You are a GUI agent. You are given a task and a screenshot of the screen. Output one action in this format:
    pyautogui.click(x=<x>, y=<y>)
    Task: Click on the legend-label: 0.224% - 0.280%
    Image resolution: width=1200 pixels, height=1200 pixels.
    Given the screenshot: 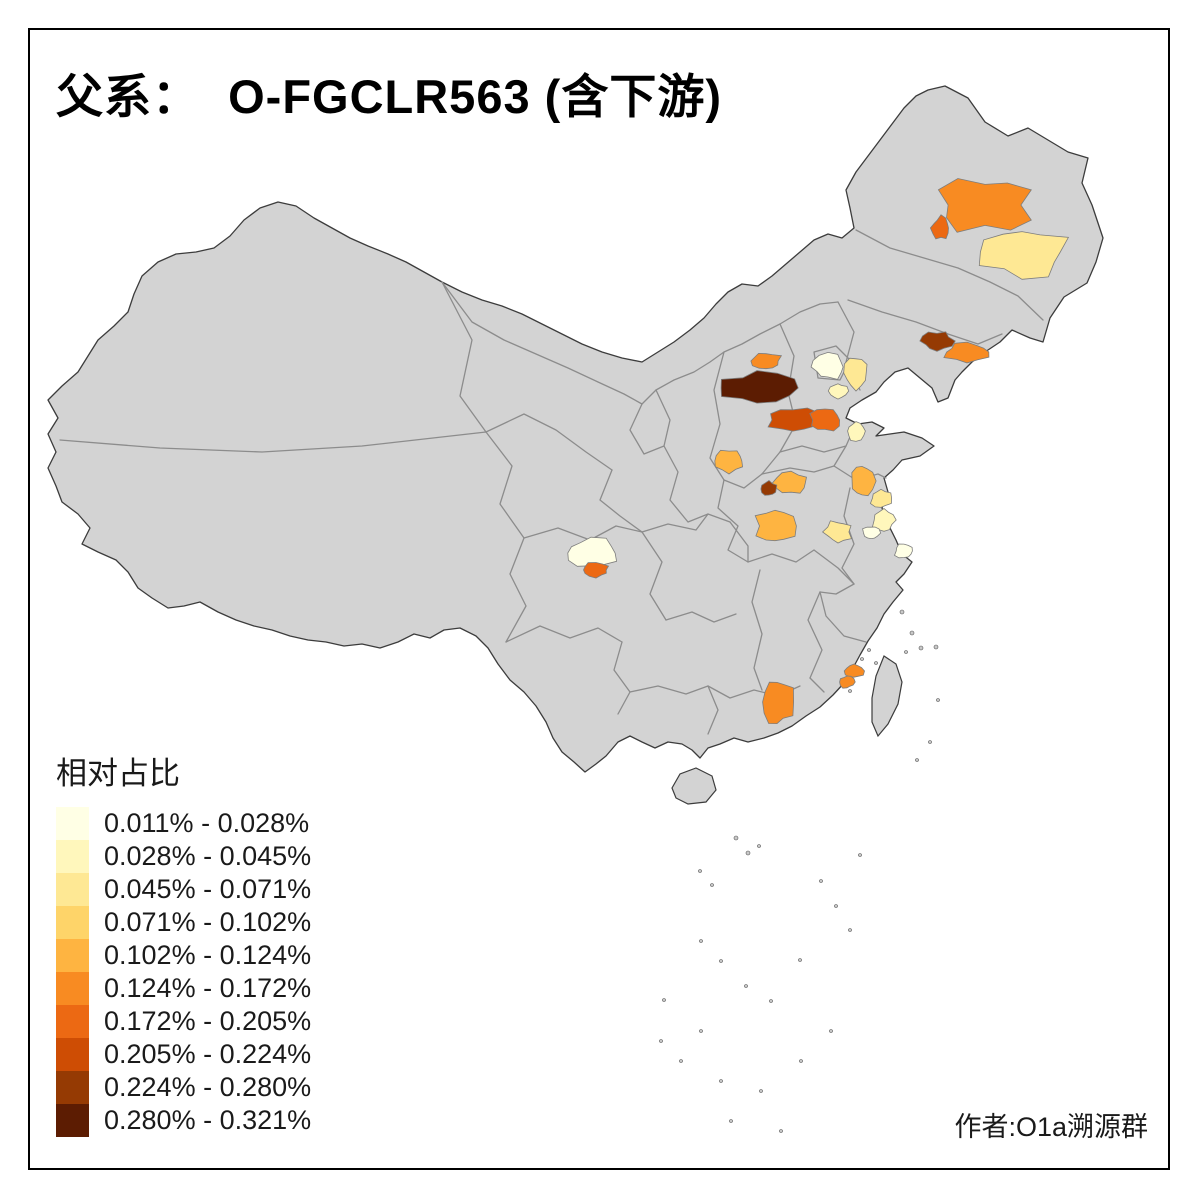 What is the action you would take?
    pyautogui.click(x=208, y=1087)
    